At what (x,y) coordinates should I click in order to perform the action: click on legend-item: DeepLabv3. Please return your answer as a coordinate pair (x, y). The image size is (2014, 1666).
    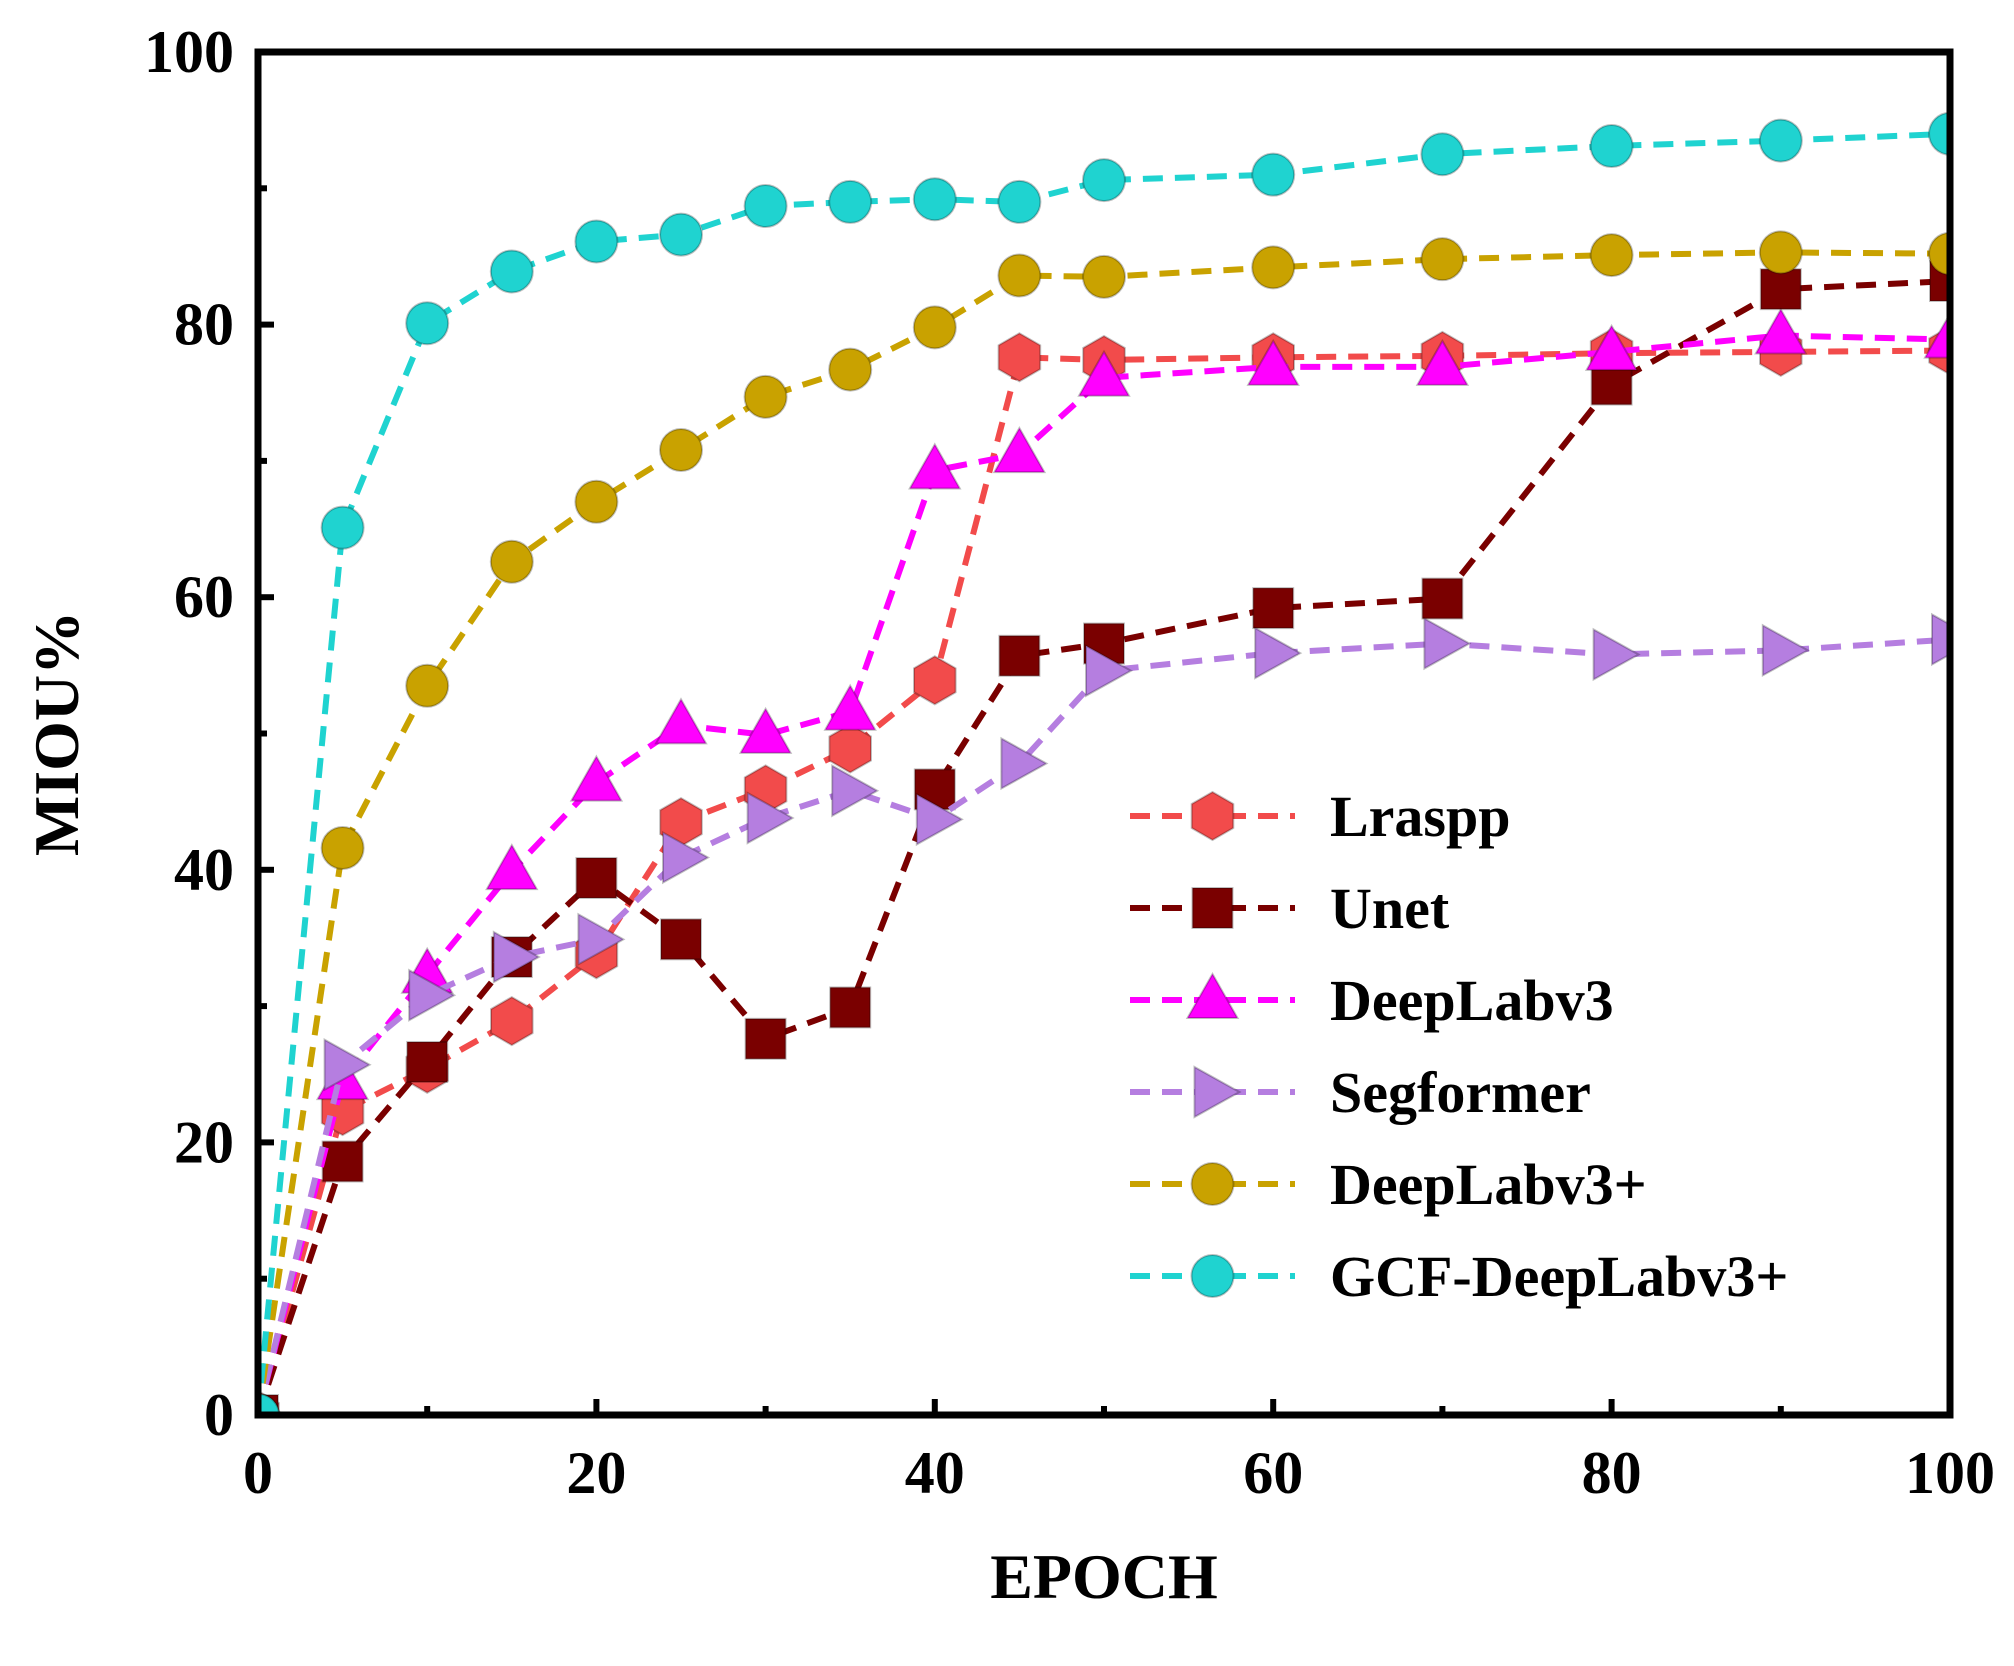
    Looking at the image, I should click on (1372, 1000).